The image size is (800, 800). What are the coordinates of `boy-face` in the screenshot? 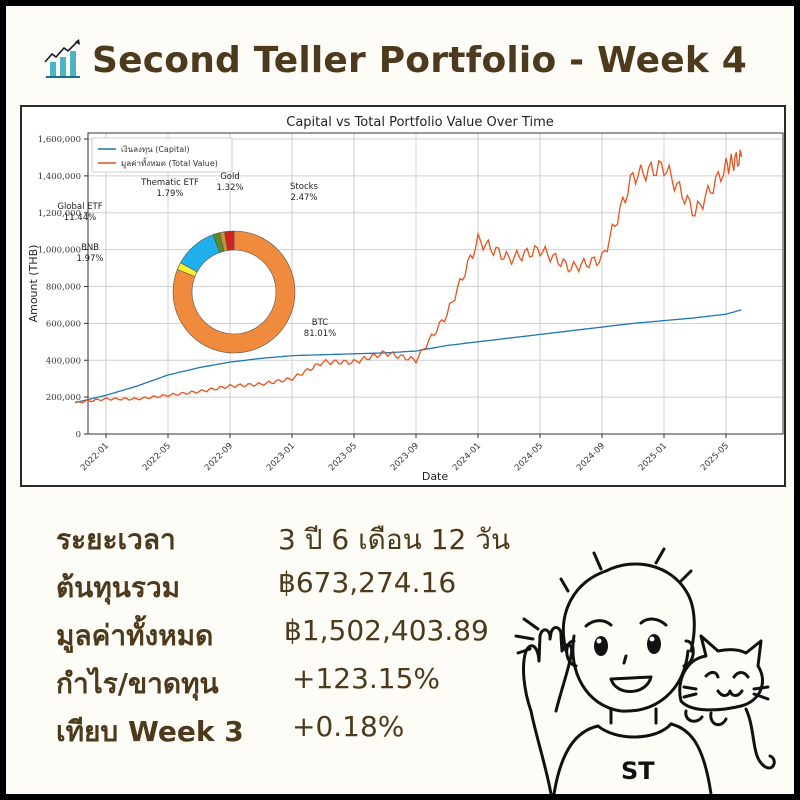 It's located at (630, 673).